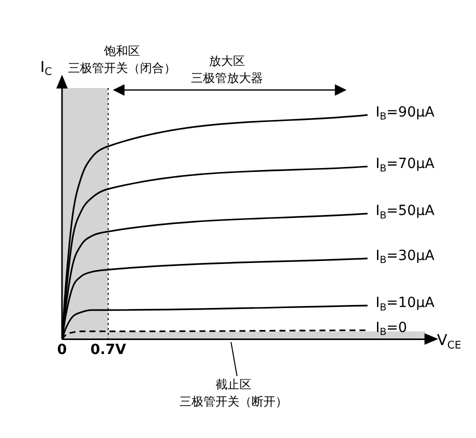  Describe the element at coordinates (234, 384) in the screenshot. I see `band-label: 截止区` at that location.